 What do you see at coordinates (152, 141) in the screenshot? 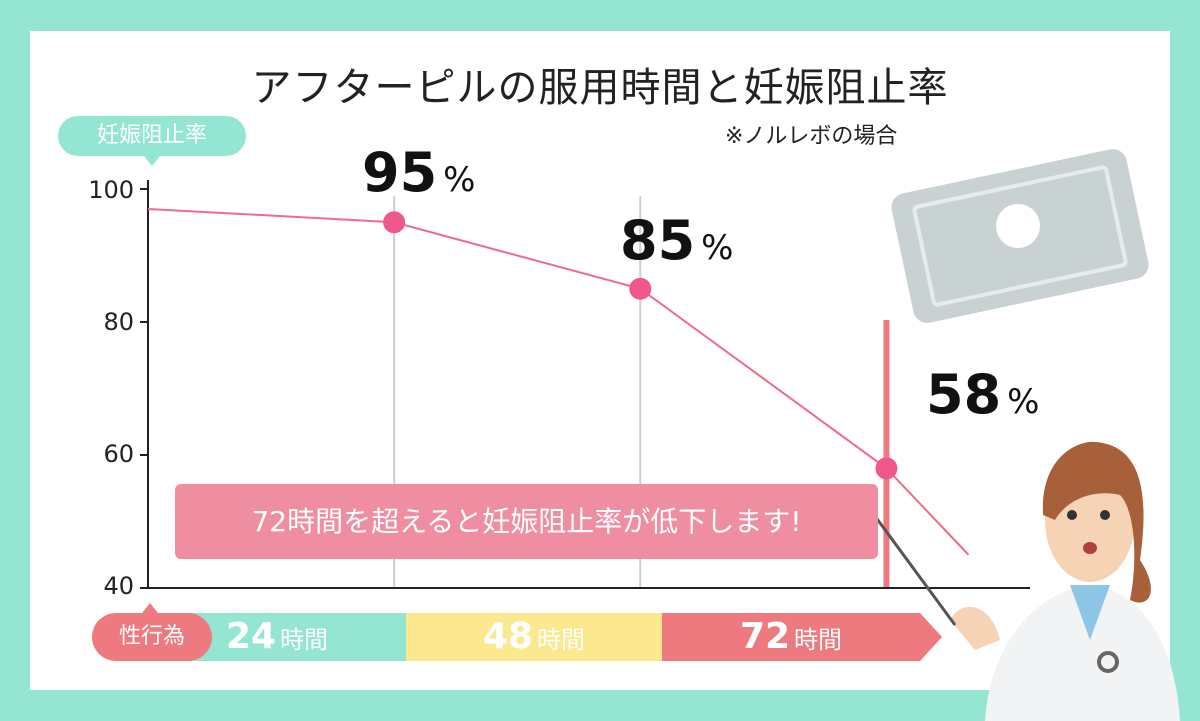
I see `y-axis-label: 妊娠阻止率` at bounding box center [152, 141].